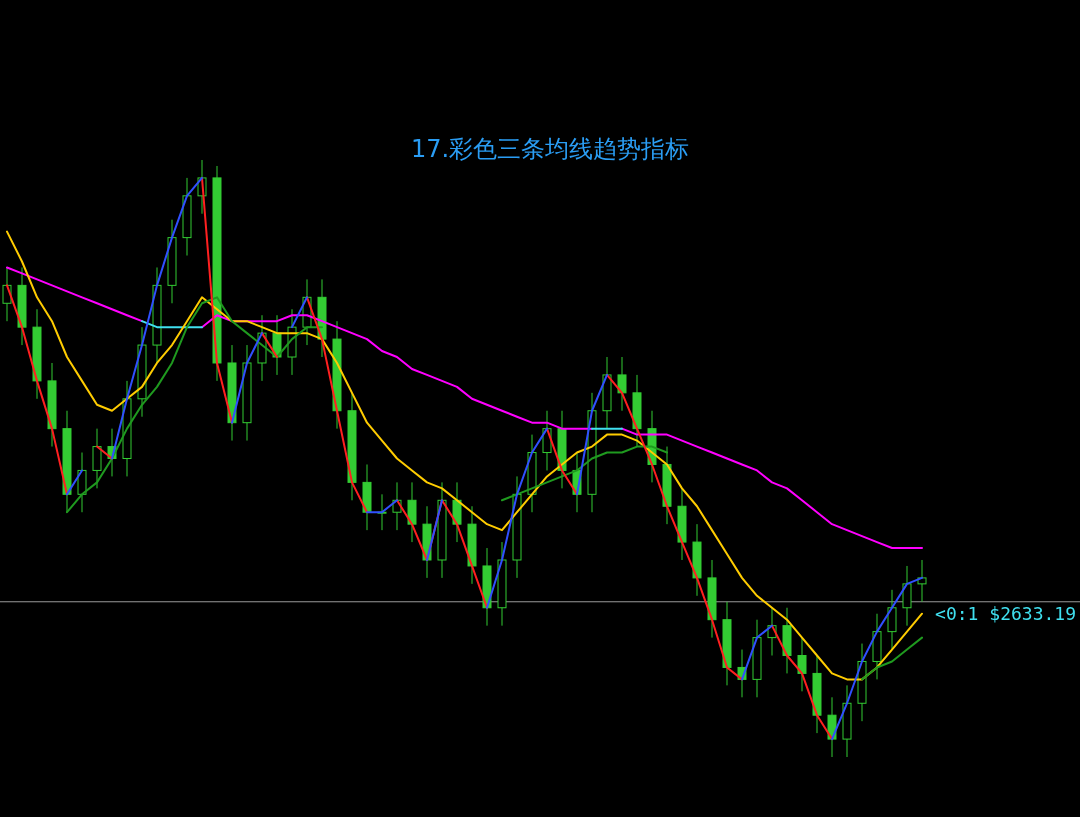 This screenshot has width=1080, height=817. What do you see at coordinates (550, 149) in the screenshot?
I see `chart-title: 17.彩色三条均线趋势指标` at bounding box center [550, 149].